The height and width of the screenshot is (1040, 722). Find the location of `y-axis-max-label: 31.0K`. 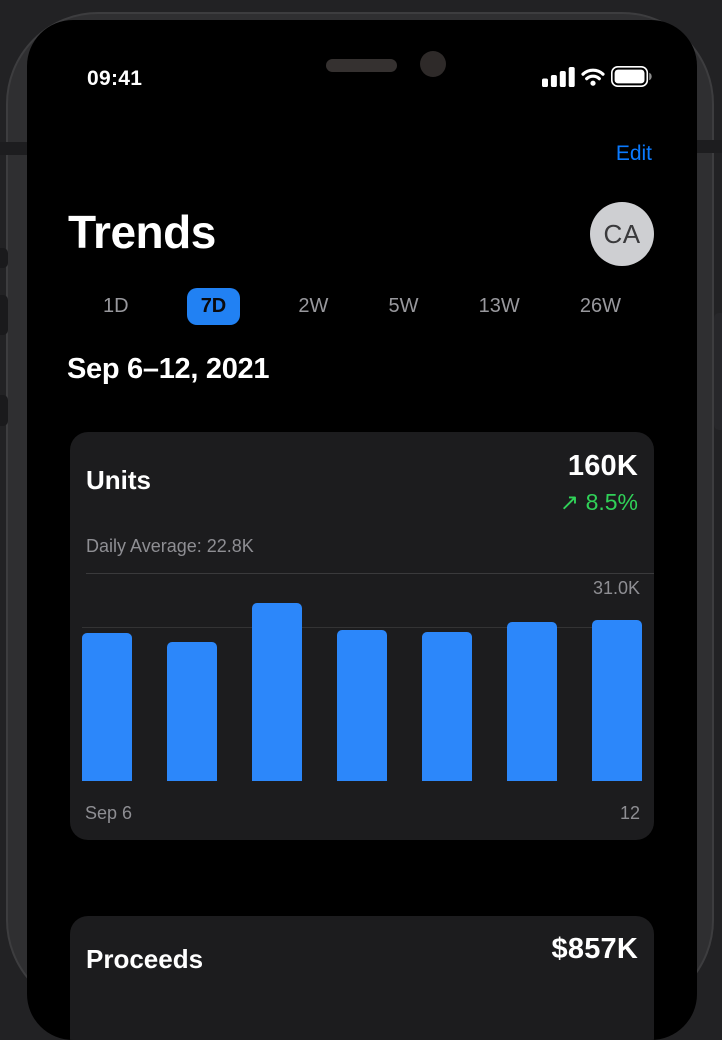

y-axis-max-label: 31.0K is located at coordinates (616, 588).